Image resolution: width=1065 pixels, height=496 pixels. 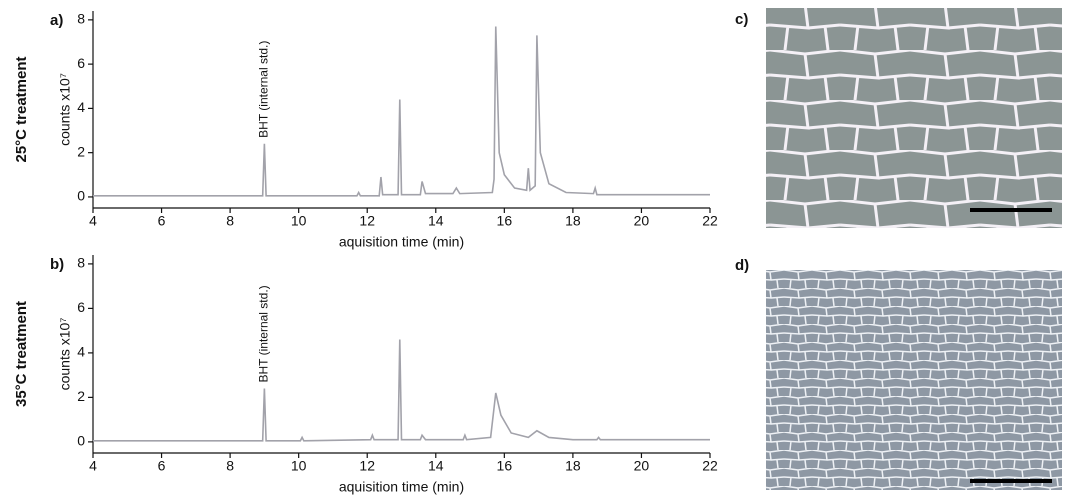 What do you see at coordinates (401, 390) in the screenshot?
I see `chromatogram-line` at bounding box center [401, 390].